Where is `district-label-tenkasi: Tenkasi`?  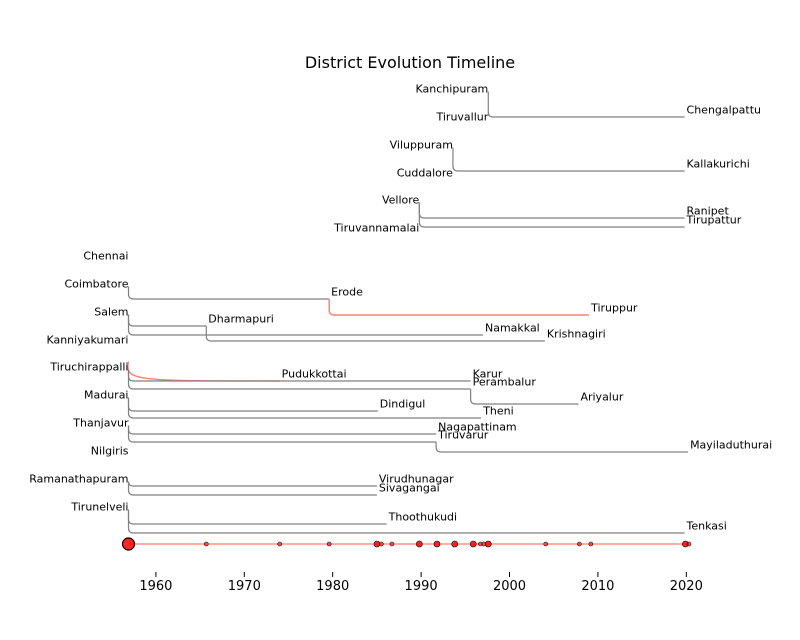
district-label-tenkasi: Tenkasi is located at coordinates (706, 526).